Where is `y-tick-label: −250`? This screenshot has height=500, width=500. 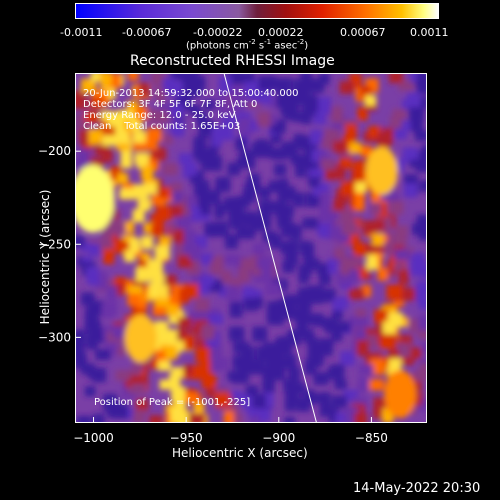 y-tick-label: −250 is located at coordinates (54, 244).